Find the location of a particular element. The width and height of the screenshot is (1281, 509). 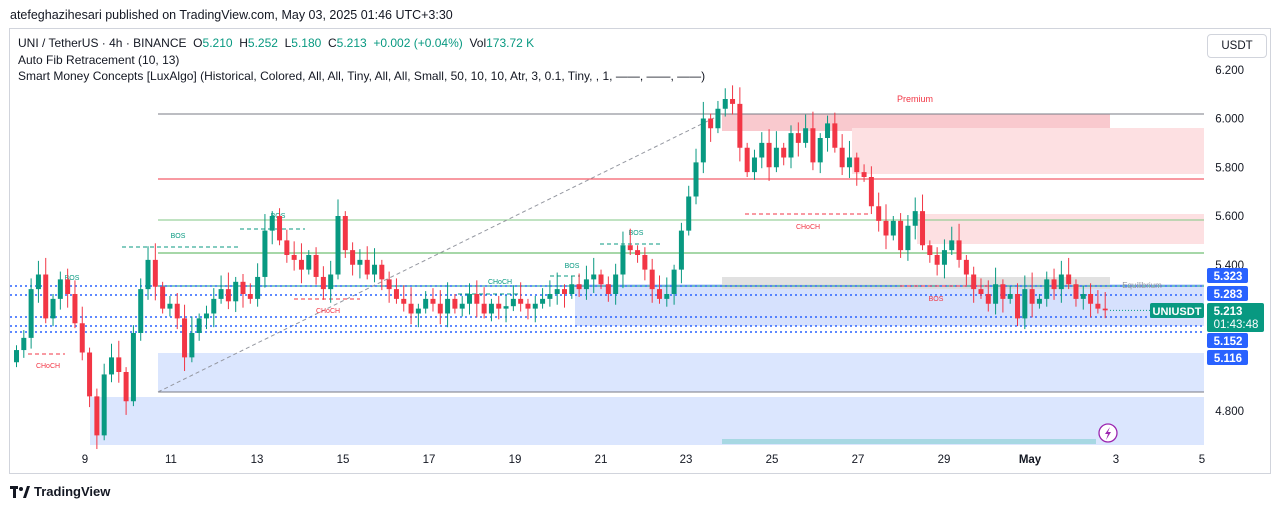

legend-low: 5.180 is located at coordinates (306, 43).